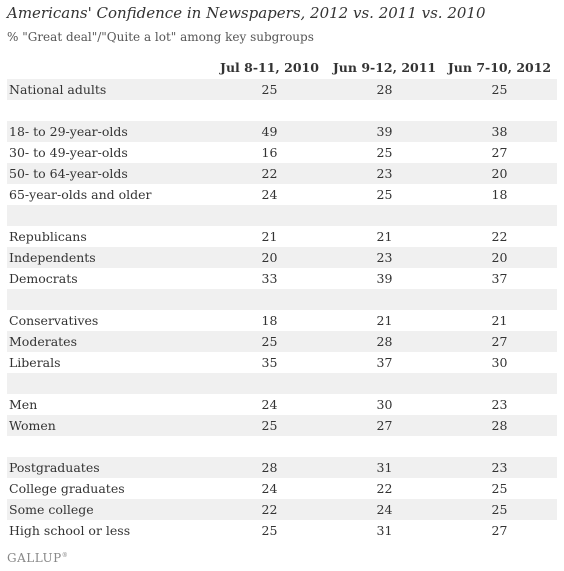  Describe the element at coordinates (109, 67) in the screenshot. I see `header-blank` at that location.